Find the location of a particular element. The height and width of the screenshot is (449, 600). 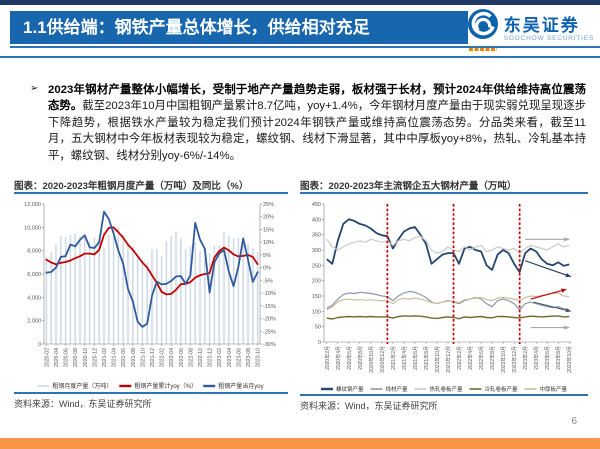

svg-text: 250 is located at coordinates (316, 266).